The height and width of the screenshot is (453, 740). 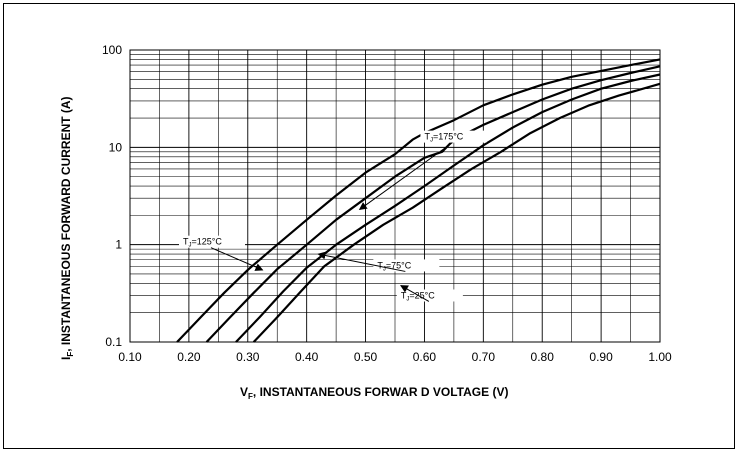 What do you see at coordinates (307, 357) in the screenshot?
I see `x-tick-label: 0.40` at bounding box center [307, 357].